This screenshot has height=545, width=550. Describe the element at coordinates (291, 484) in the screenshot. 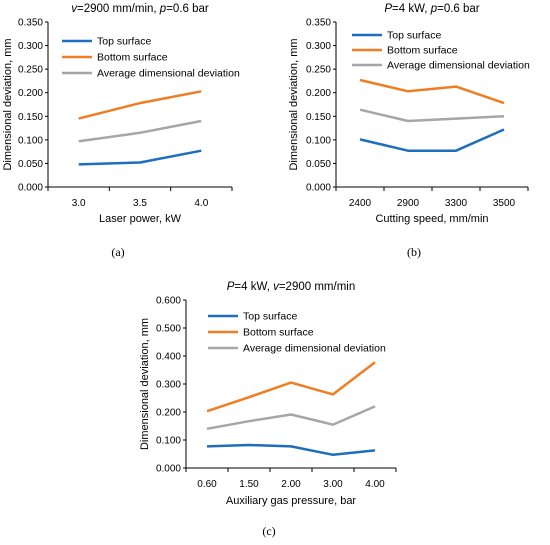

I see `x-tick-label: 2.00` at that location.